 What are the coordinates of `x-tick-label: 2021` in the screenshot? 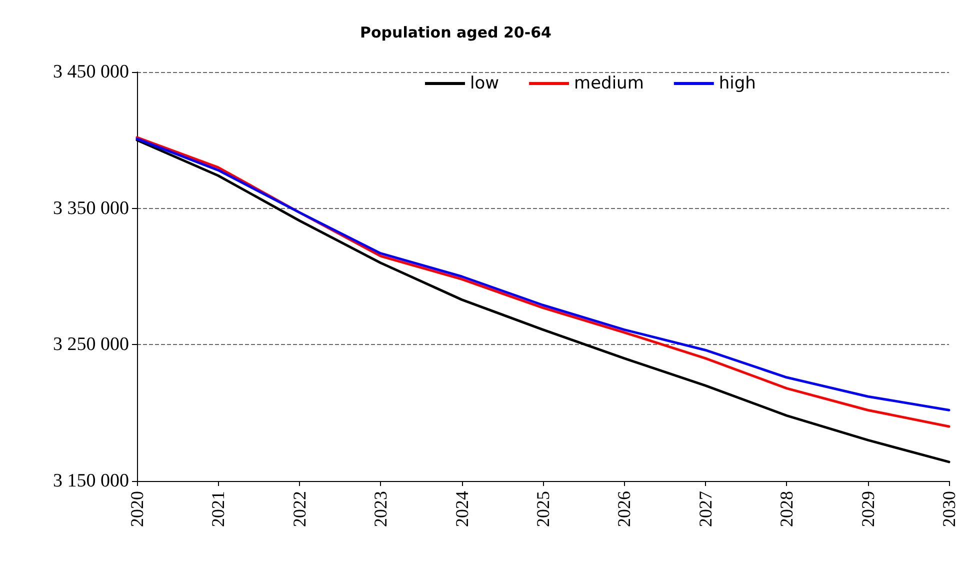 It's located at (218, 509).